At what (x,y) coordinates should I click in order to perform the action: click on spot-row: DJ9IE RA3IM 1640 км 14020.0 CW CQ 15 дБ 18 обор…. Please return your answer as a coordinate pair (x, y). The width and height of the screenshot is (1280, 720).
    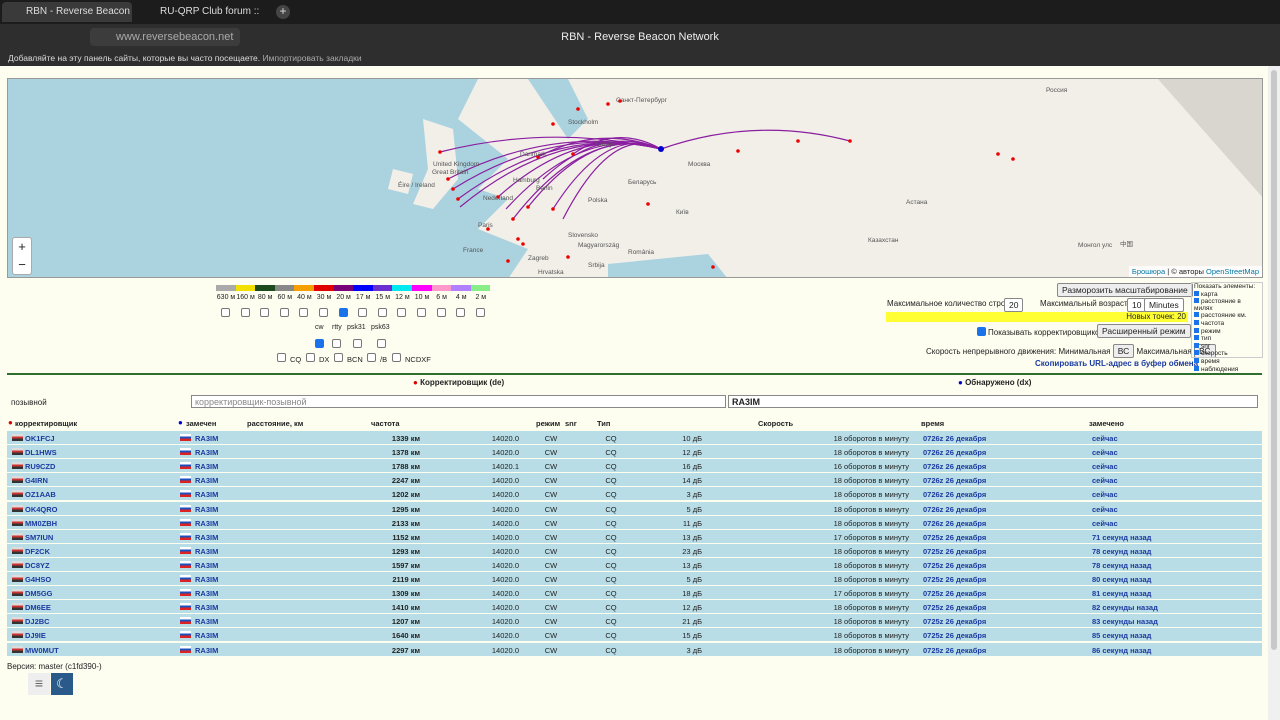
    Looking at the image, I should click on (634, 635).